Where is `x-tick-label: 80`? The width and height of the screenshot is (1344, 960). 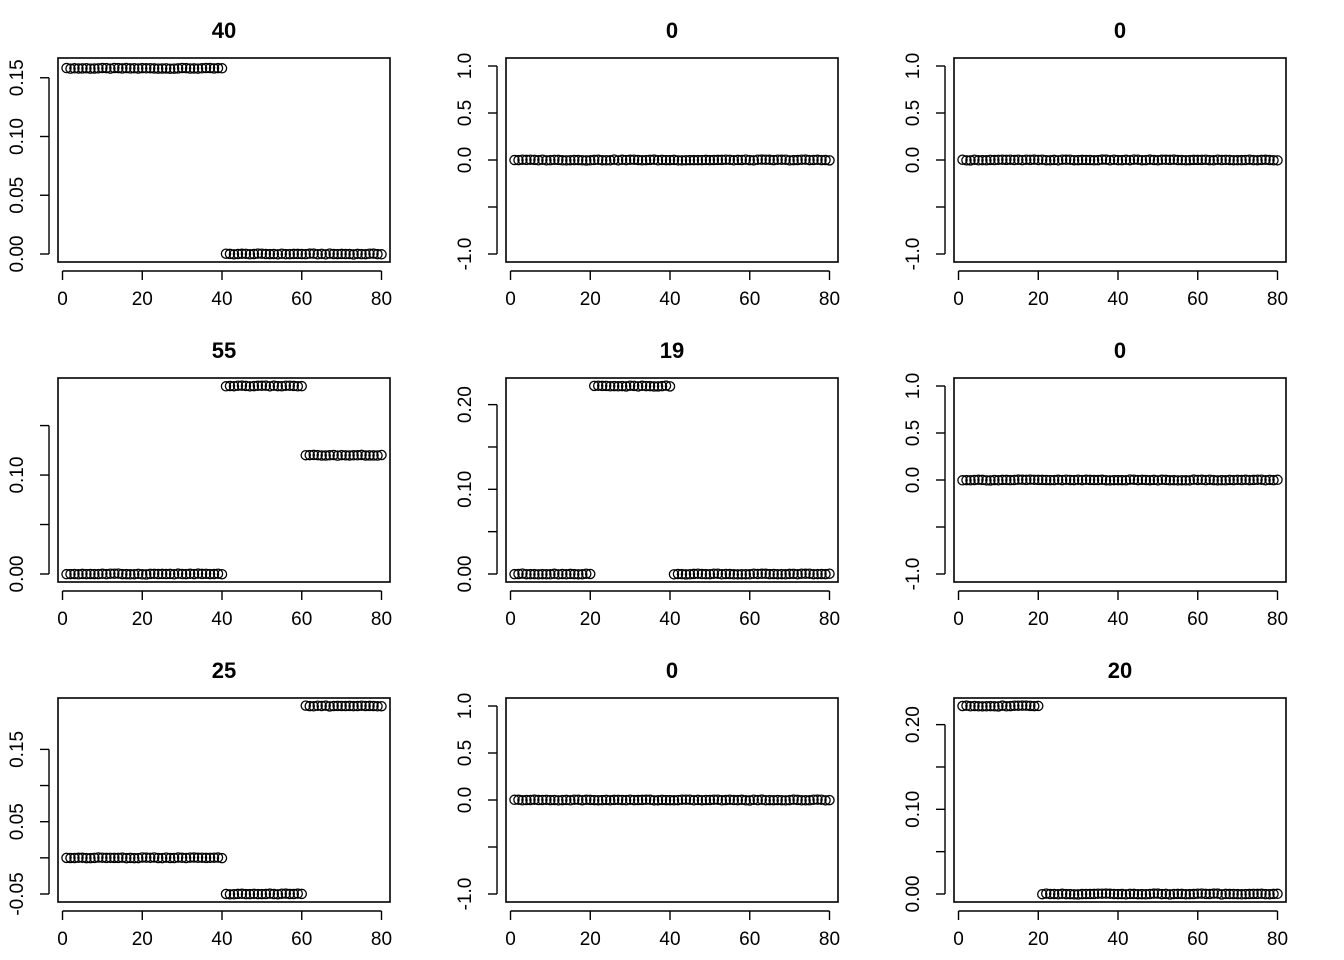 x-tick-label: 80 is located at coordinates (381, 619).